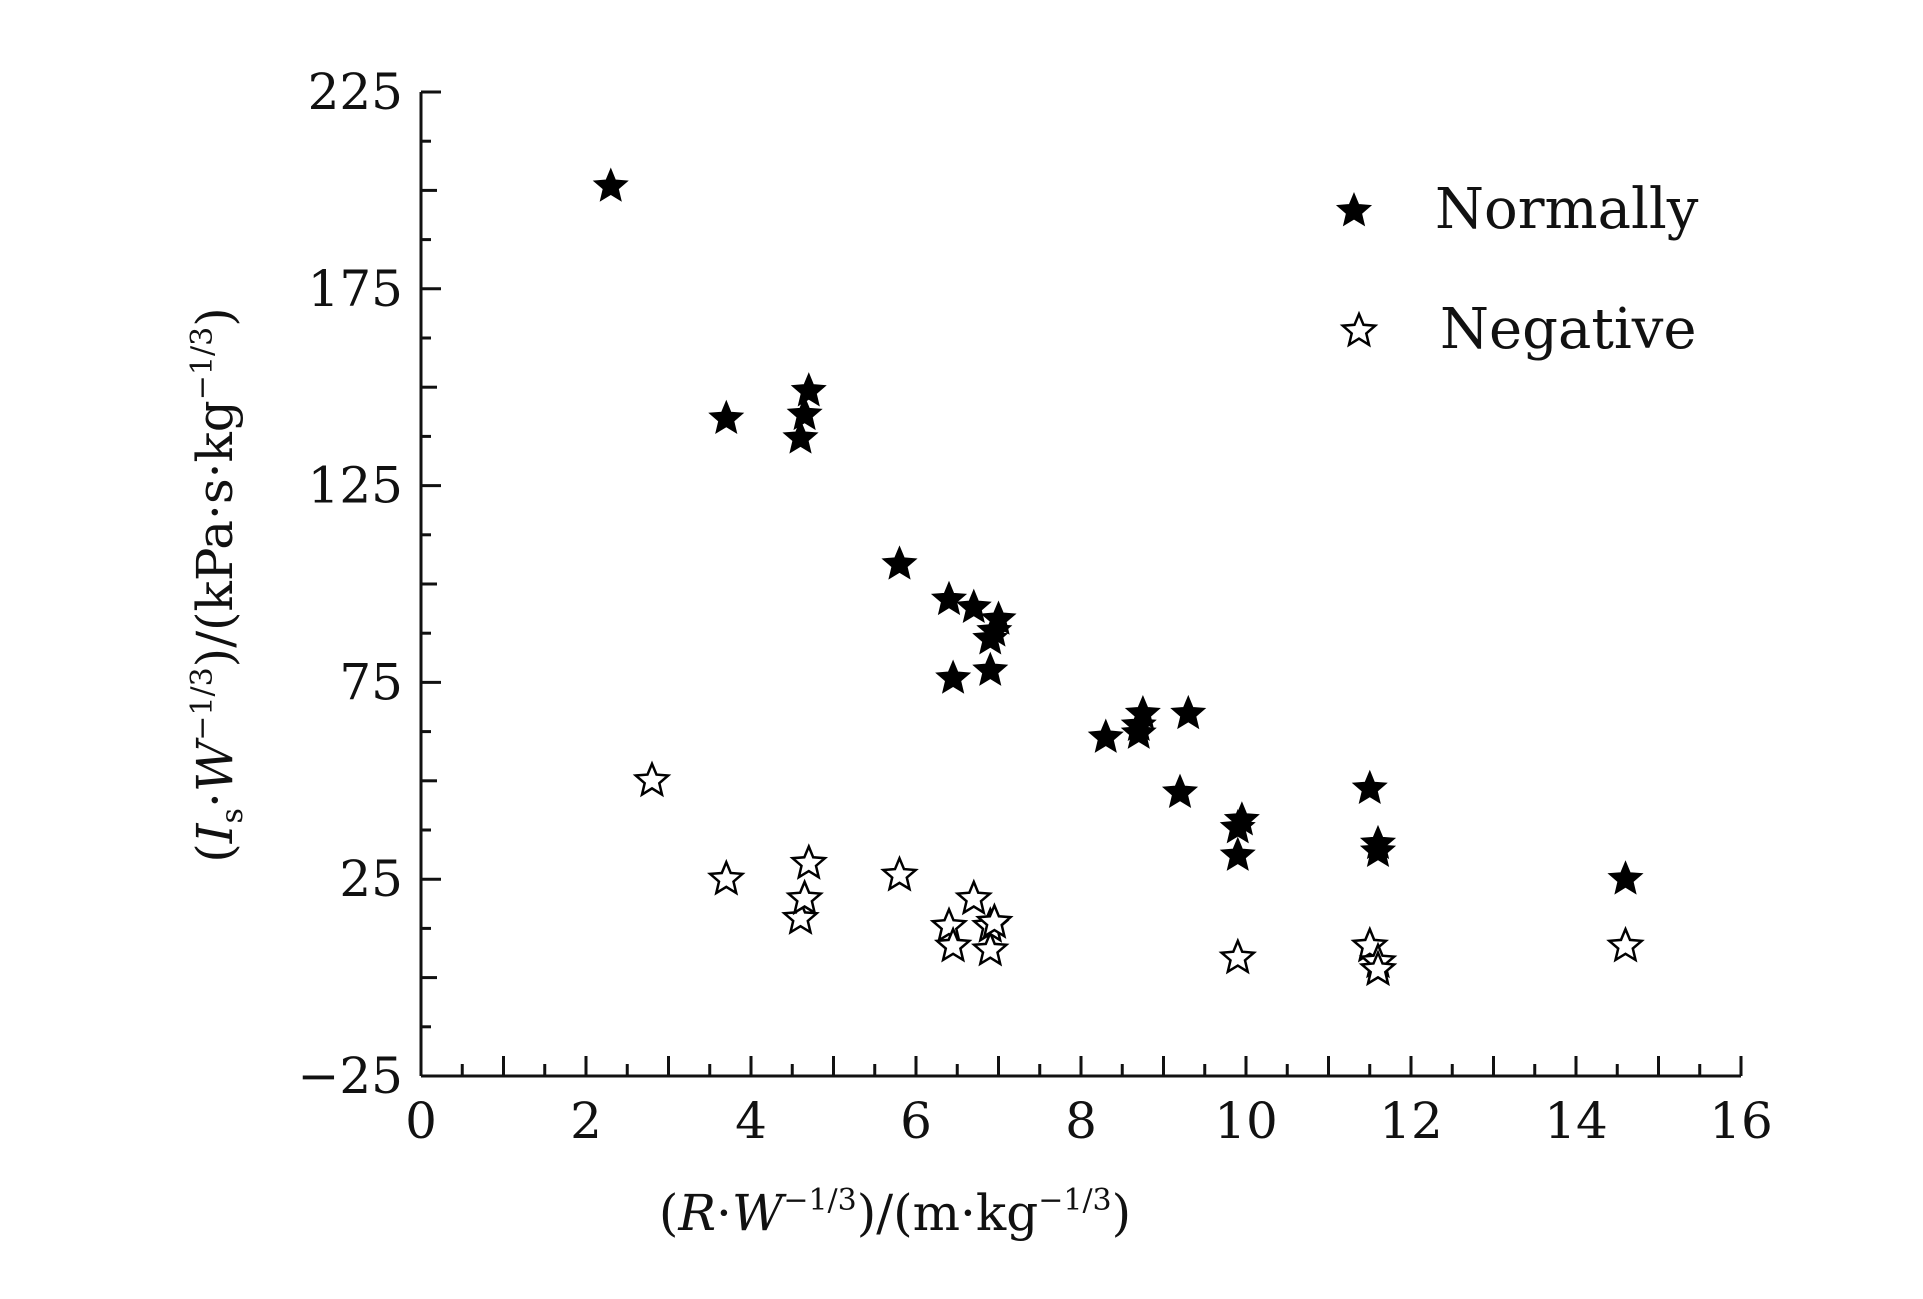 This screenshot has height=1299, width=1923. I want to click on x-tick-label: 10, so click(1246, 1121).